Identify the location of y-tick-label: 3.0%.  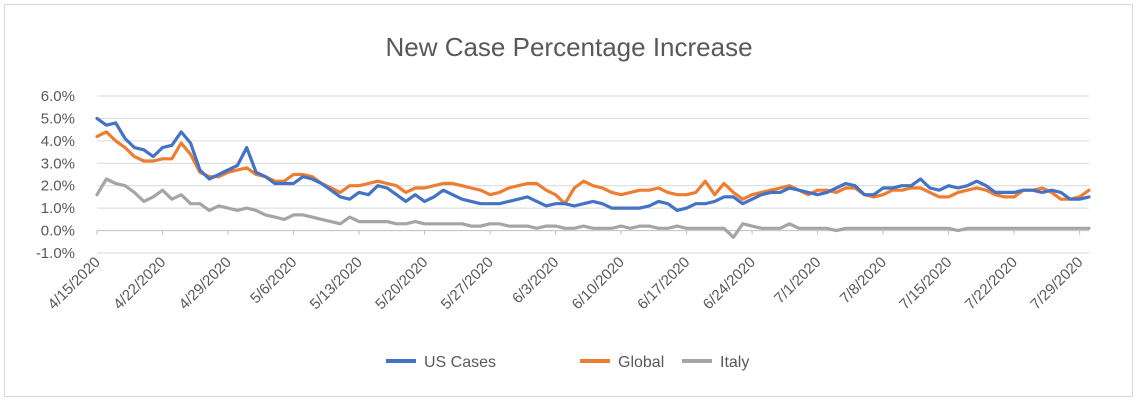
(58, 163).